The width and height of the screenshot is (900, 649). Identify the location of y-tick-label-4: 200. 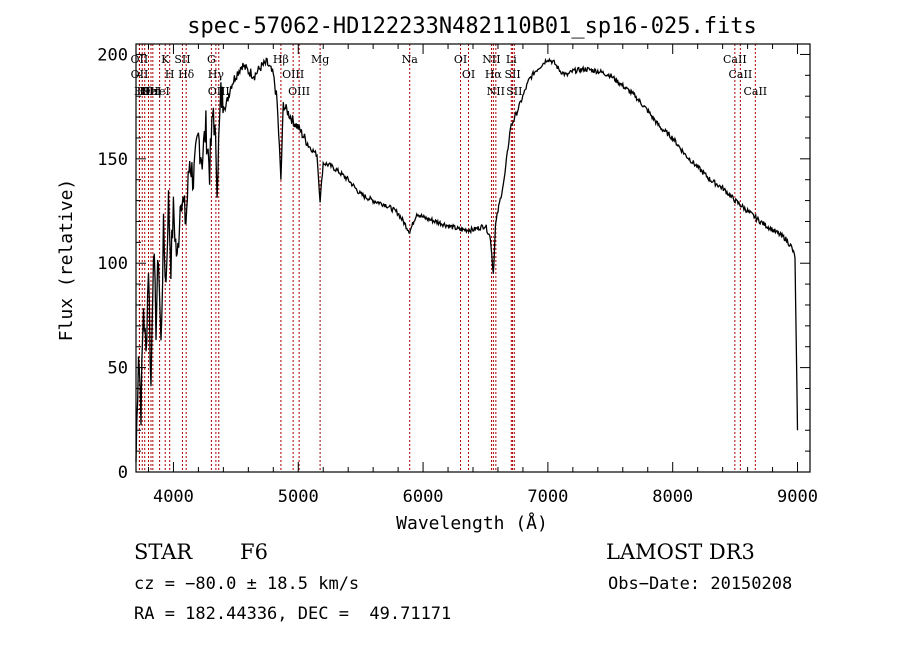
(112, 55).